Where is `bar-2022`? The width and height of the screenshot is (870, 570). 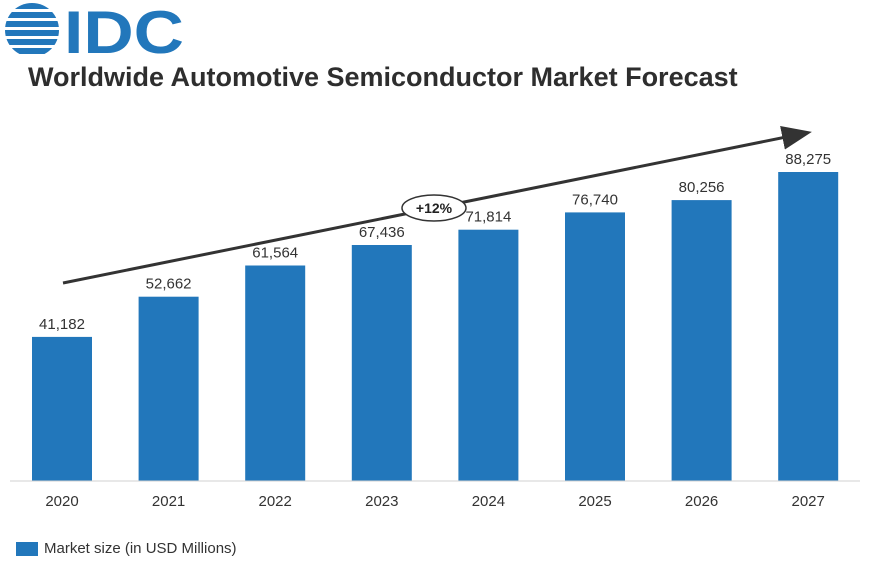 bar-2022 is located at coordinates (275, 373).